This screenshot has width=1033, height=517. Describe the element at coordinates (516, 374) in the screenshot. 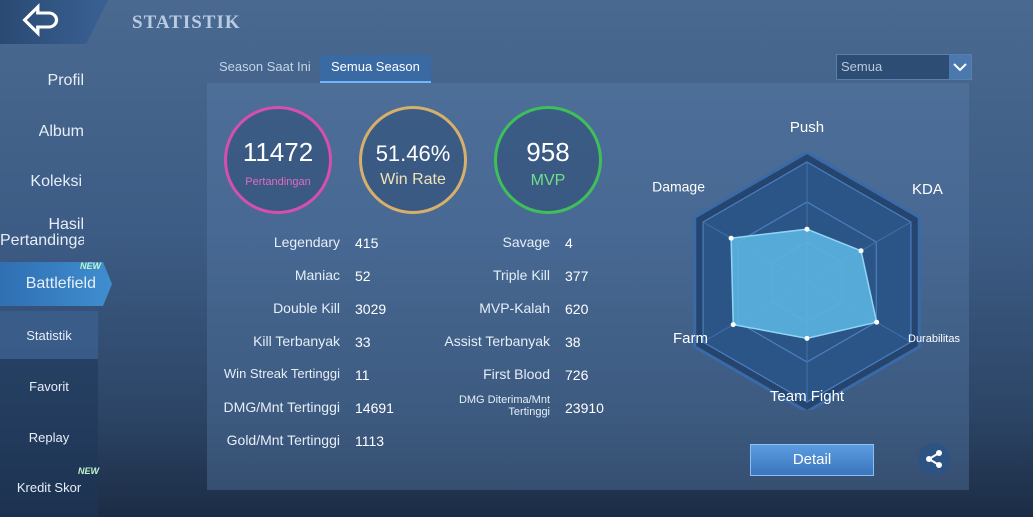

I see `stat-label: First Blood` at that location.